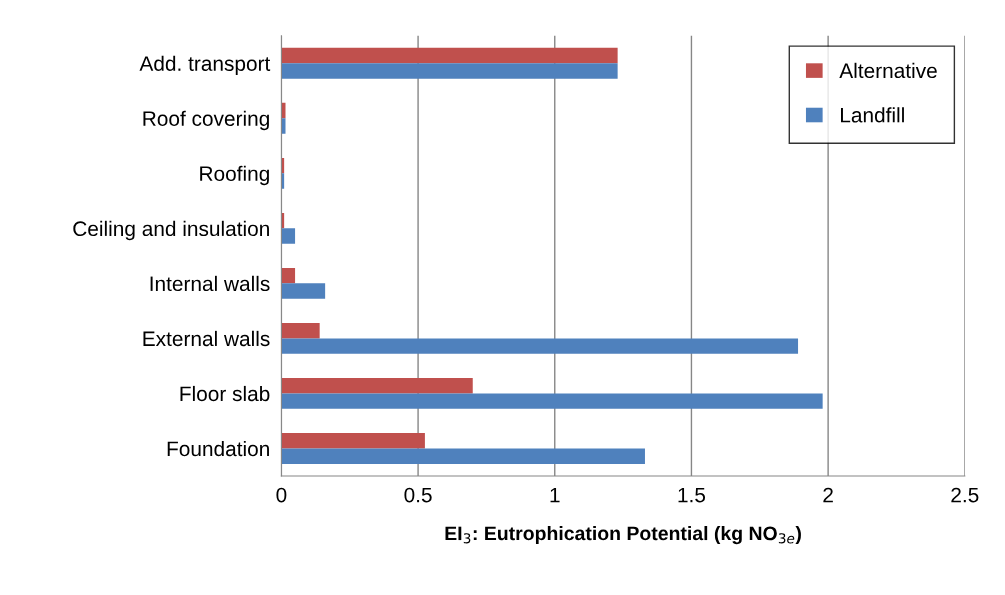 The image size is (1005, 595). What do you see at coordinates (225, 393) in the screenshot?
I see `y-tick-label: Floor slab` at bounding box center [225, 393].